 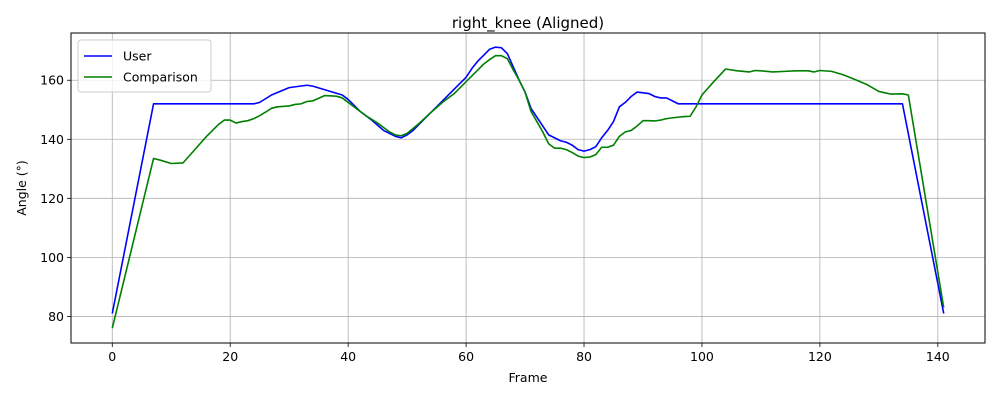 What do you see at coordinates (529, 353) in the screenshot?
I see `x-axis-ticks: 0 20 40 60 80 100 120 140` at bounding box center [529, 353].